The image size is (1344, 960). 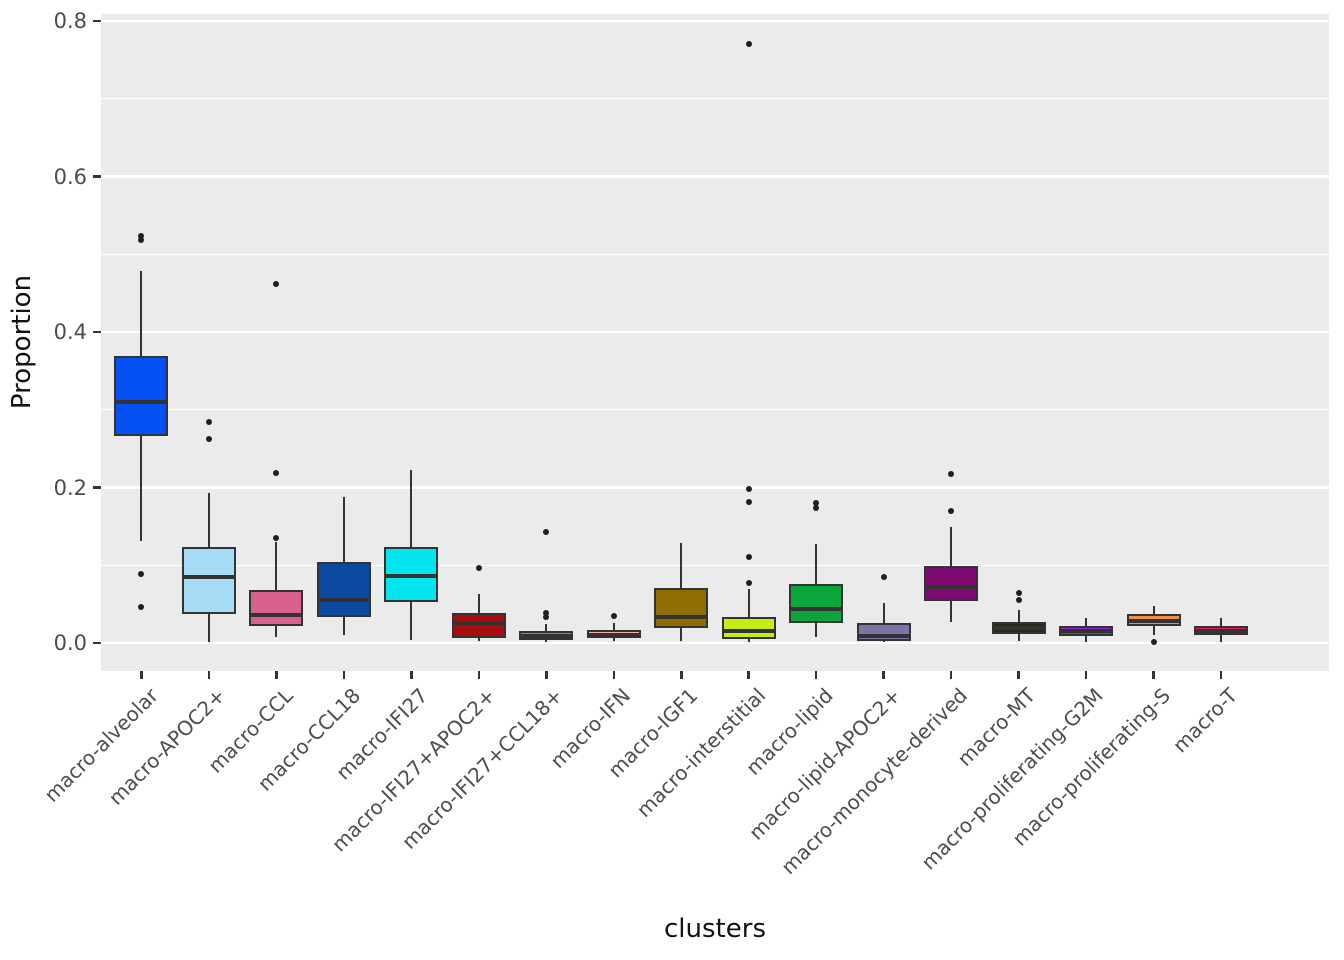 What do you see at coordinates (701, 752) in the screenshot?
I see `x-tick-label: macro-interstitial` at bounding box center [701, 752].